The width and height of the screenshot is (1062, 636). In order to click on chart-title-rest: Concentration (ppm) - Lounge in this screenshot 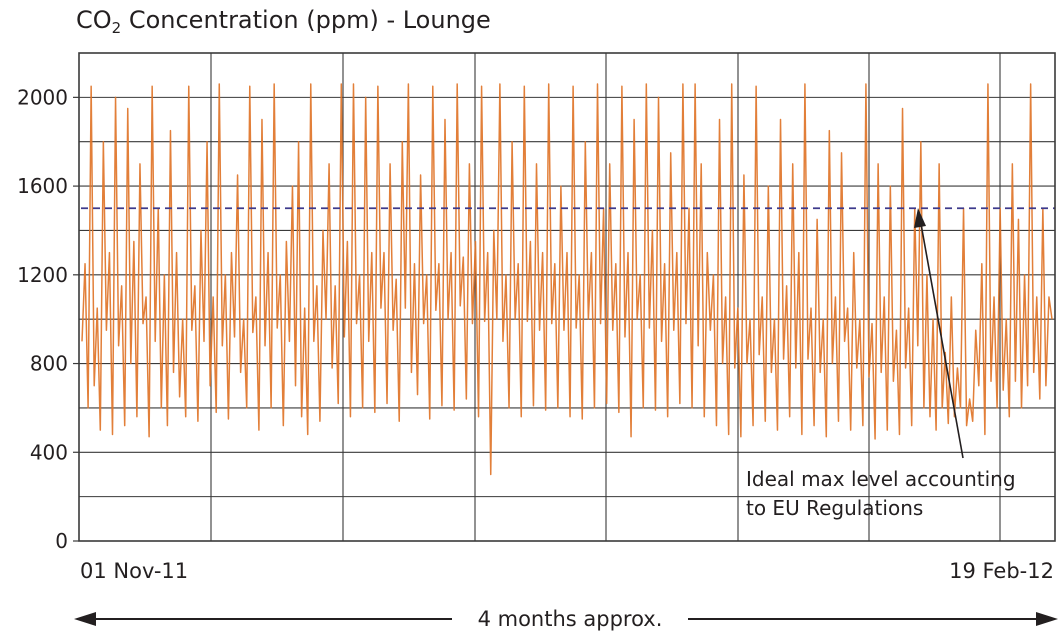, I will do `click(306, 20)`.